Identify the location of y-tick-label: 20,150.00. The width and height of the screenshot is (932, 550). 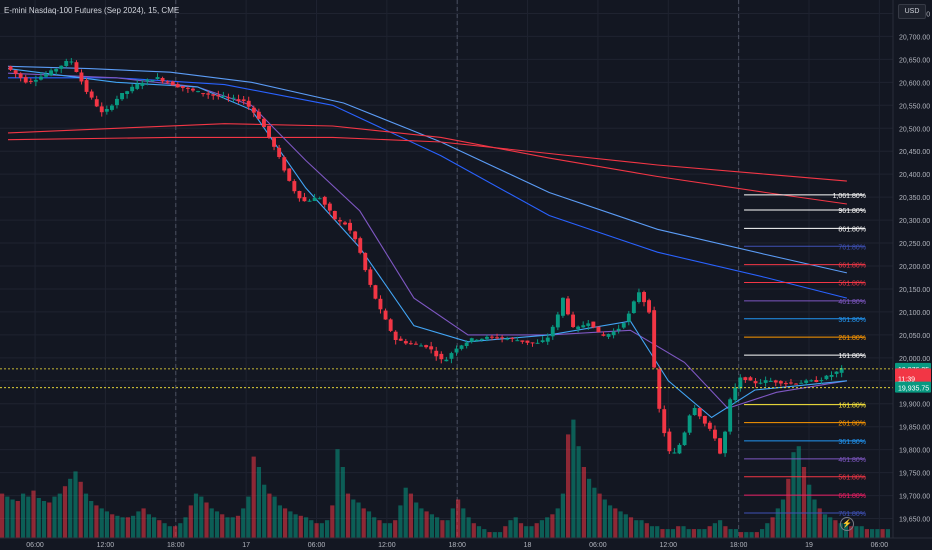
(914, 290).